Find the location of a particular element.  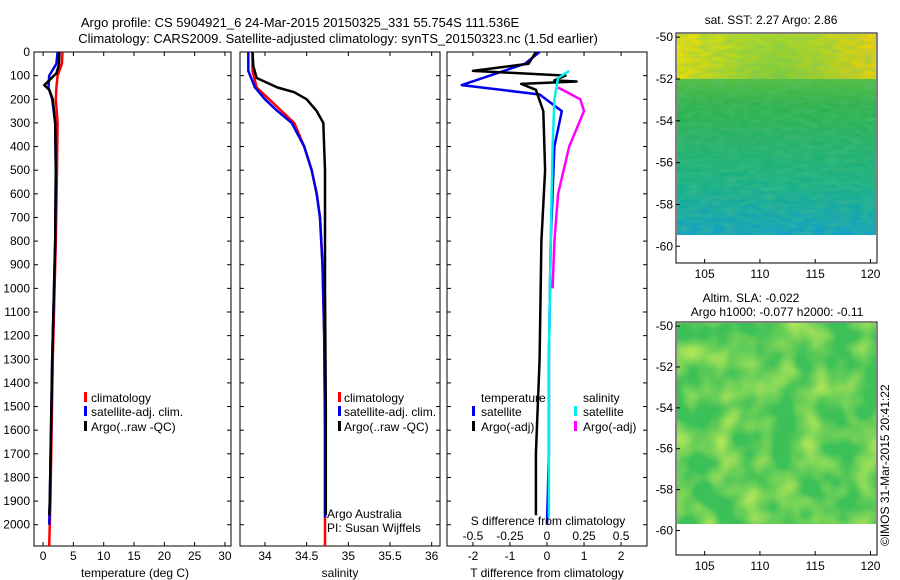

difference-profile-lines is located at coordinates (523, 288).